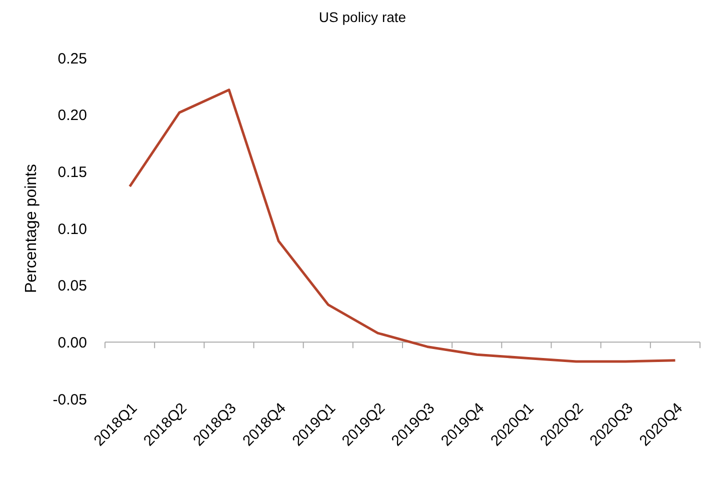  Describe the element at coordinates (72, 229) in the screenshot. I see `y-tick-label: 0.10` at that location.